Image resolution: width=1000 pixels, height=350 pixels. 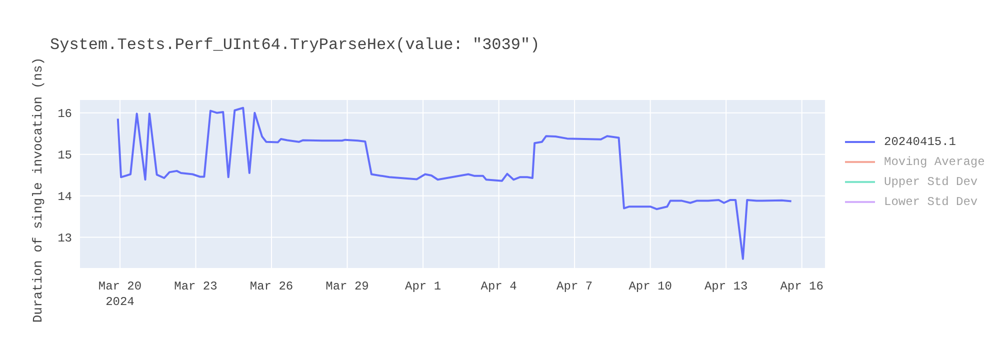 What do you see at coordinates (574, 287) in the screenshot?
I see `x-tick-label: Apr 7` at bounding box center [574, 287].